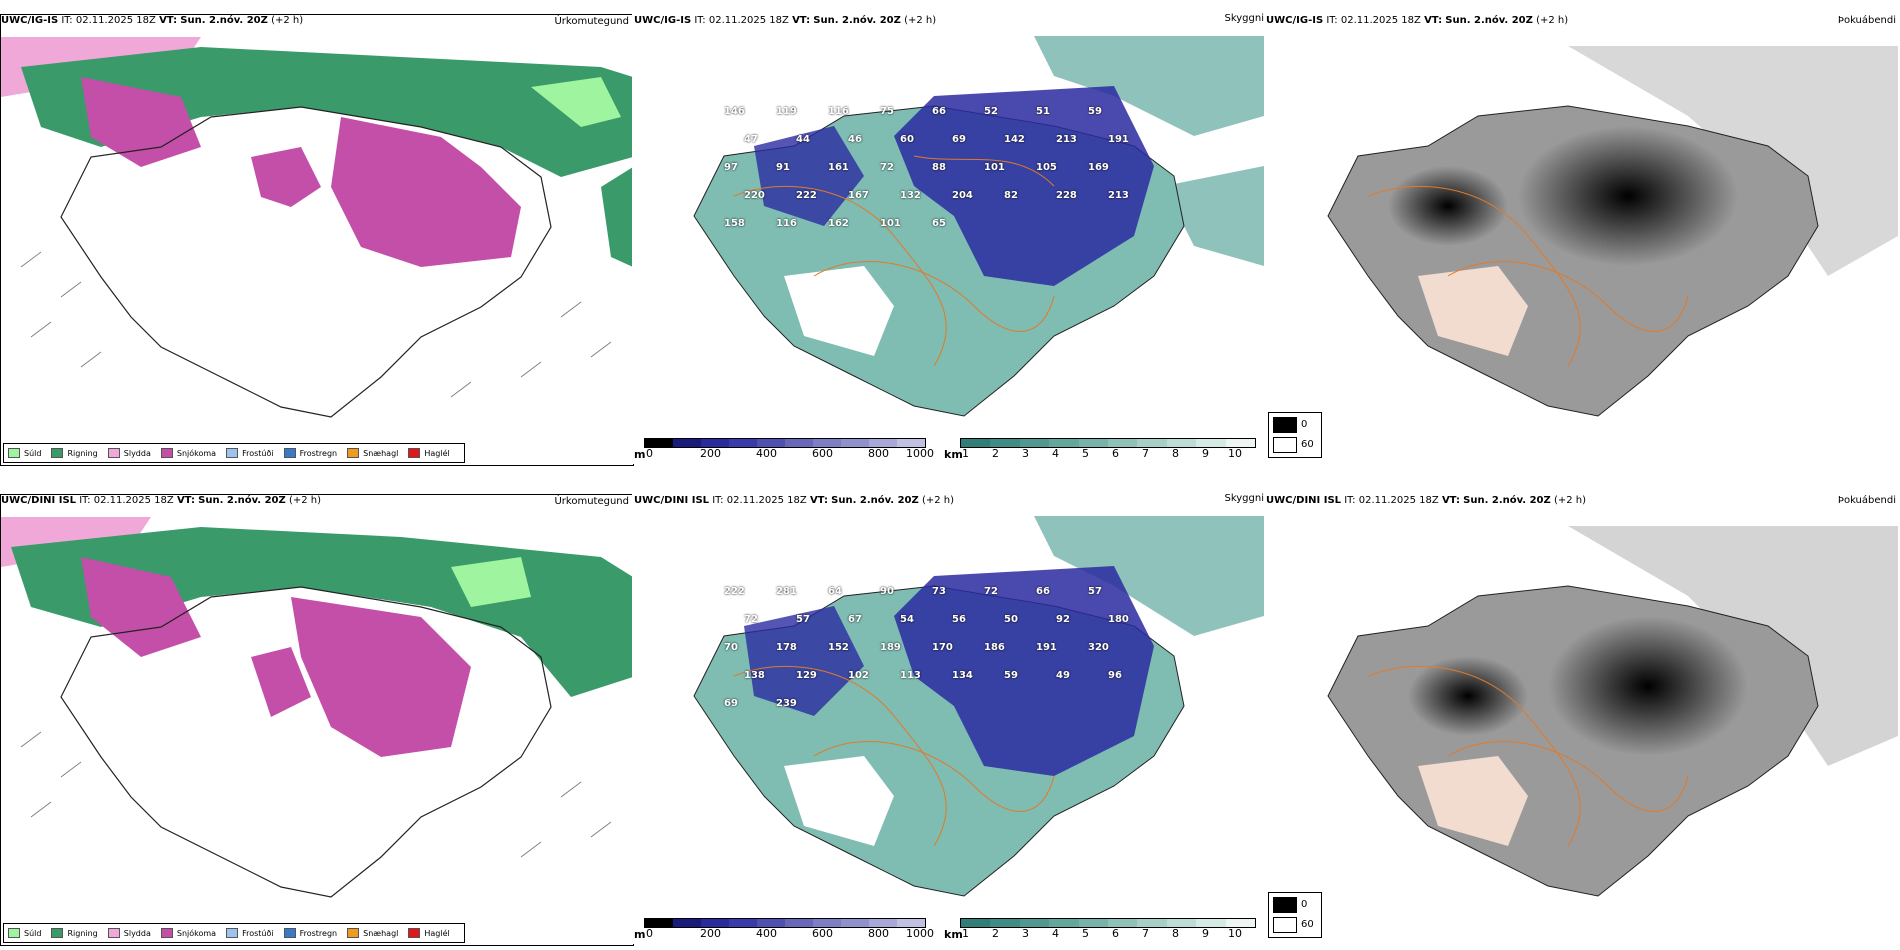 The width and height of the screenshot is (1900, 950). What do you see at coordinates (168, 20) in the screenshot?
I see `vt-label: VT:` at bounding box center [168, 20].